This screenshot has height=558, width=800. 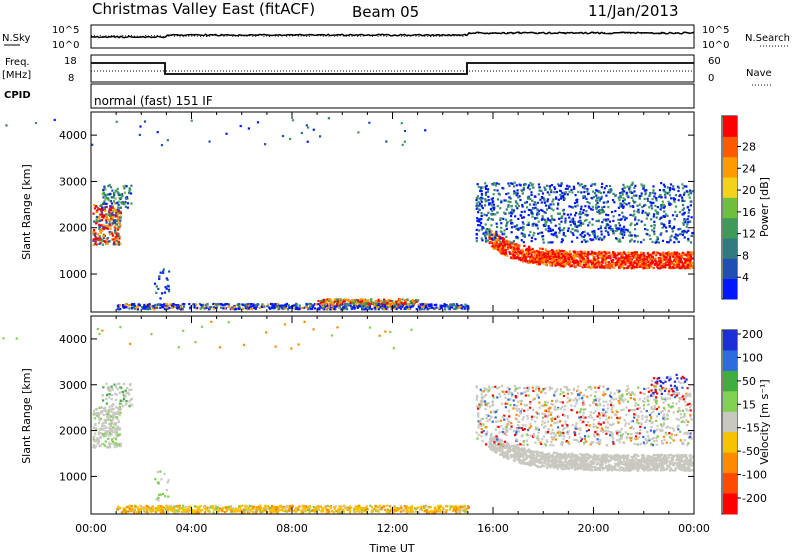 What do you see at coordinates (73, 274) in the screenshot?
I see `y-tick-label: 1000` at bounding box center [73, 274].